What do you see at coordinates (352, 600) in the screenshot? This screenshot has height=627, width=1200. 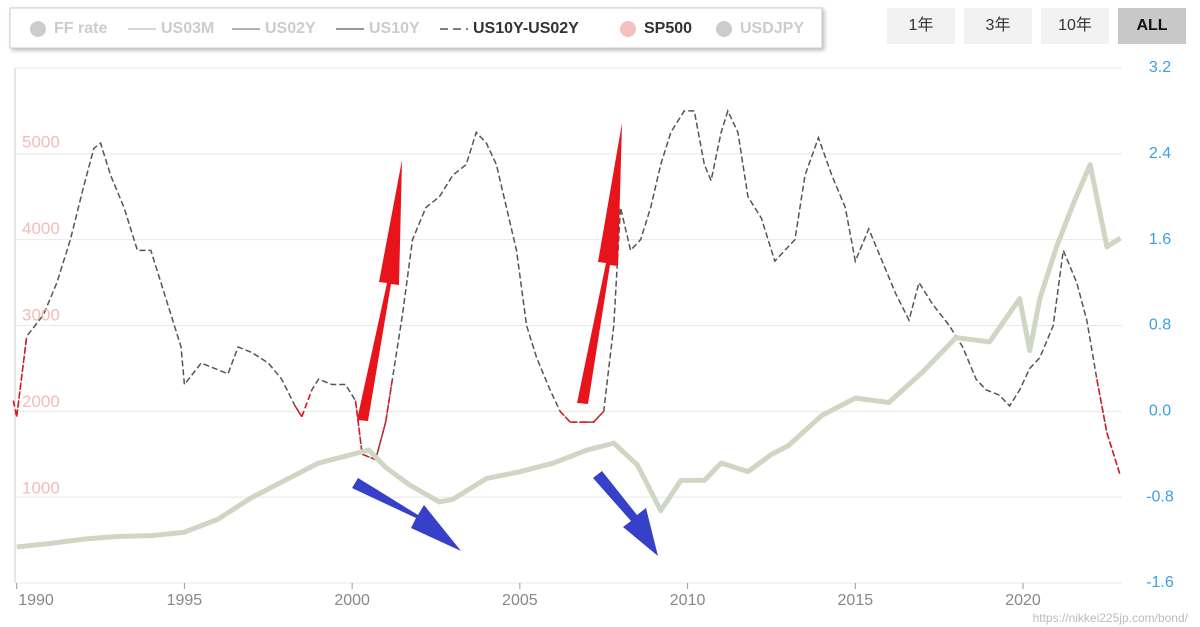 I see `x-tick-label: 2000` at bounding box center [352, 600].